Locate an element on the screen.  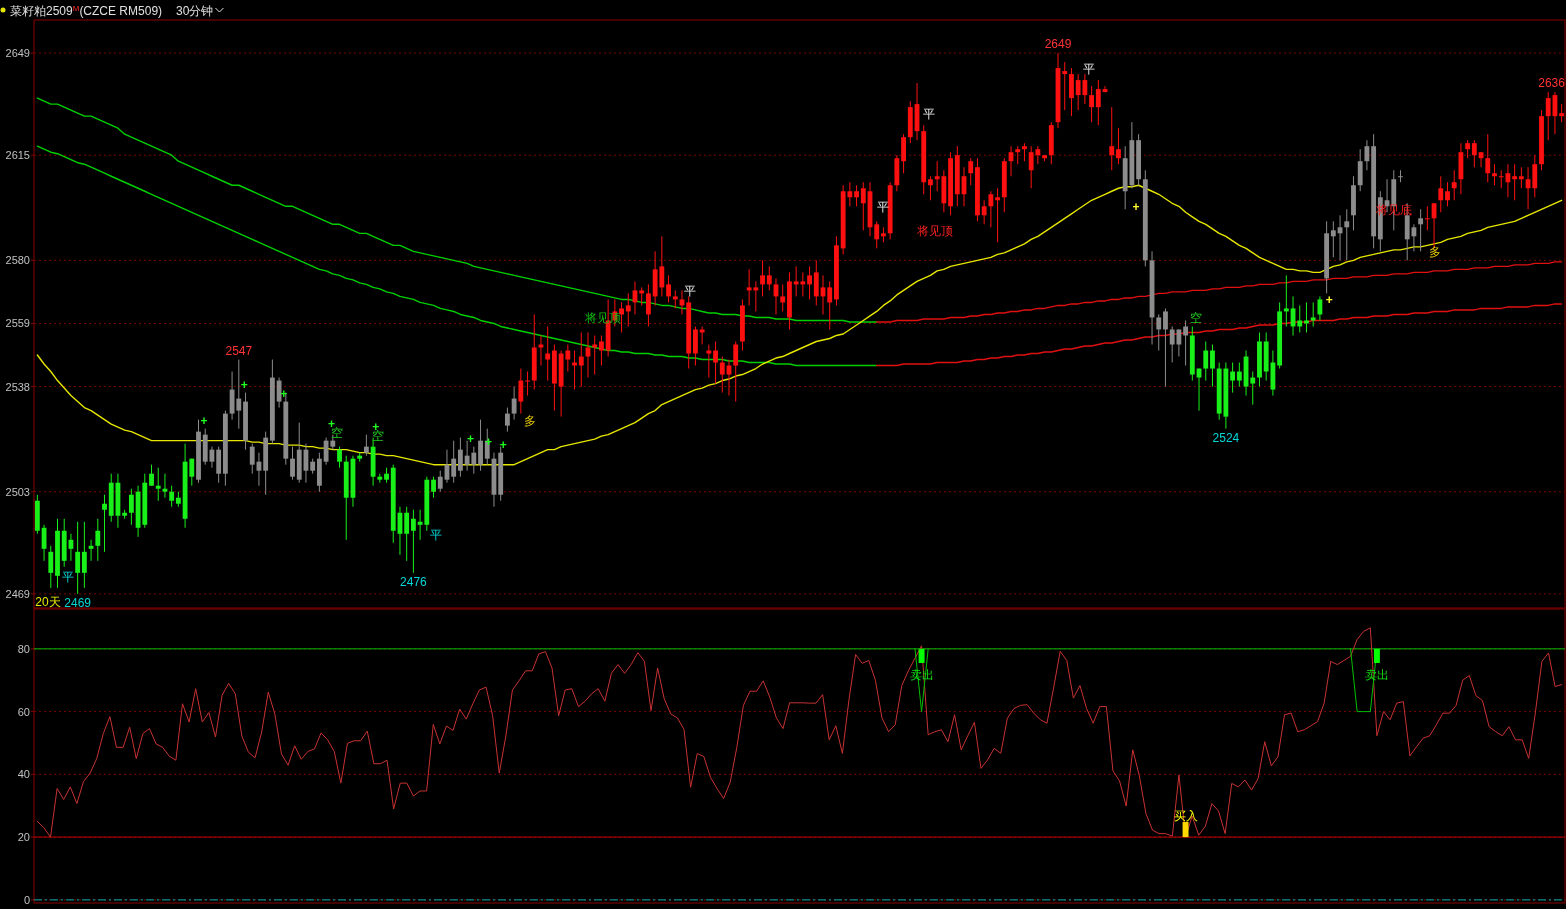
y-tick-label: 2503 is located at coordinates (17, 491).